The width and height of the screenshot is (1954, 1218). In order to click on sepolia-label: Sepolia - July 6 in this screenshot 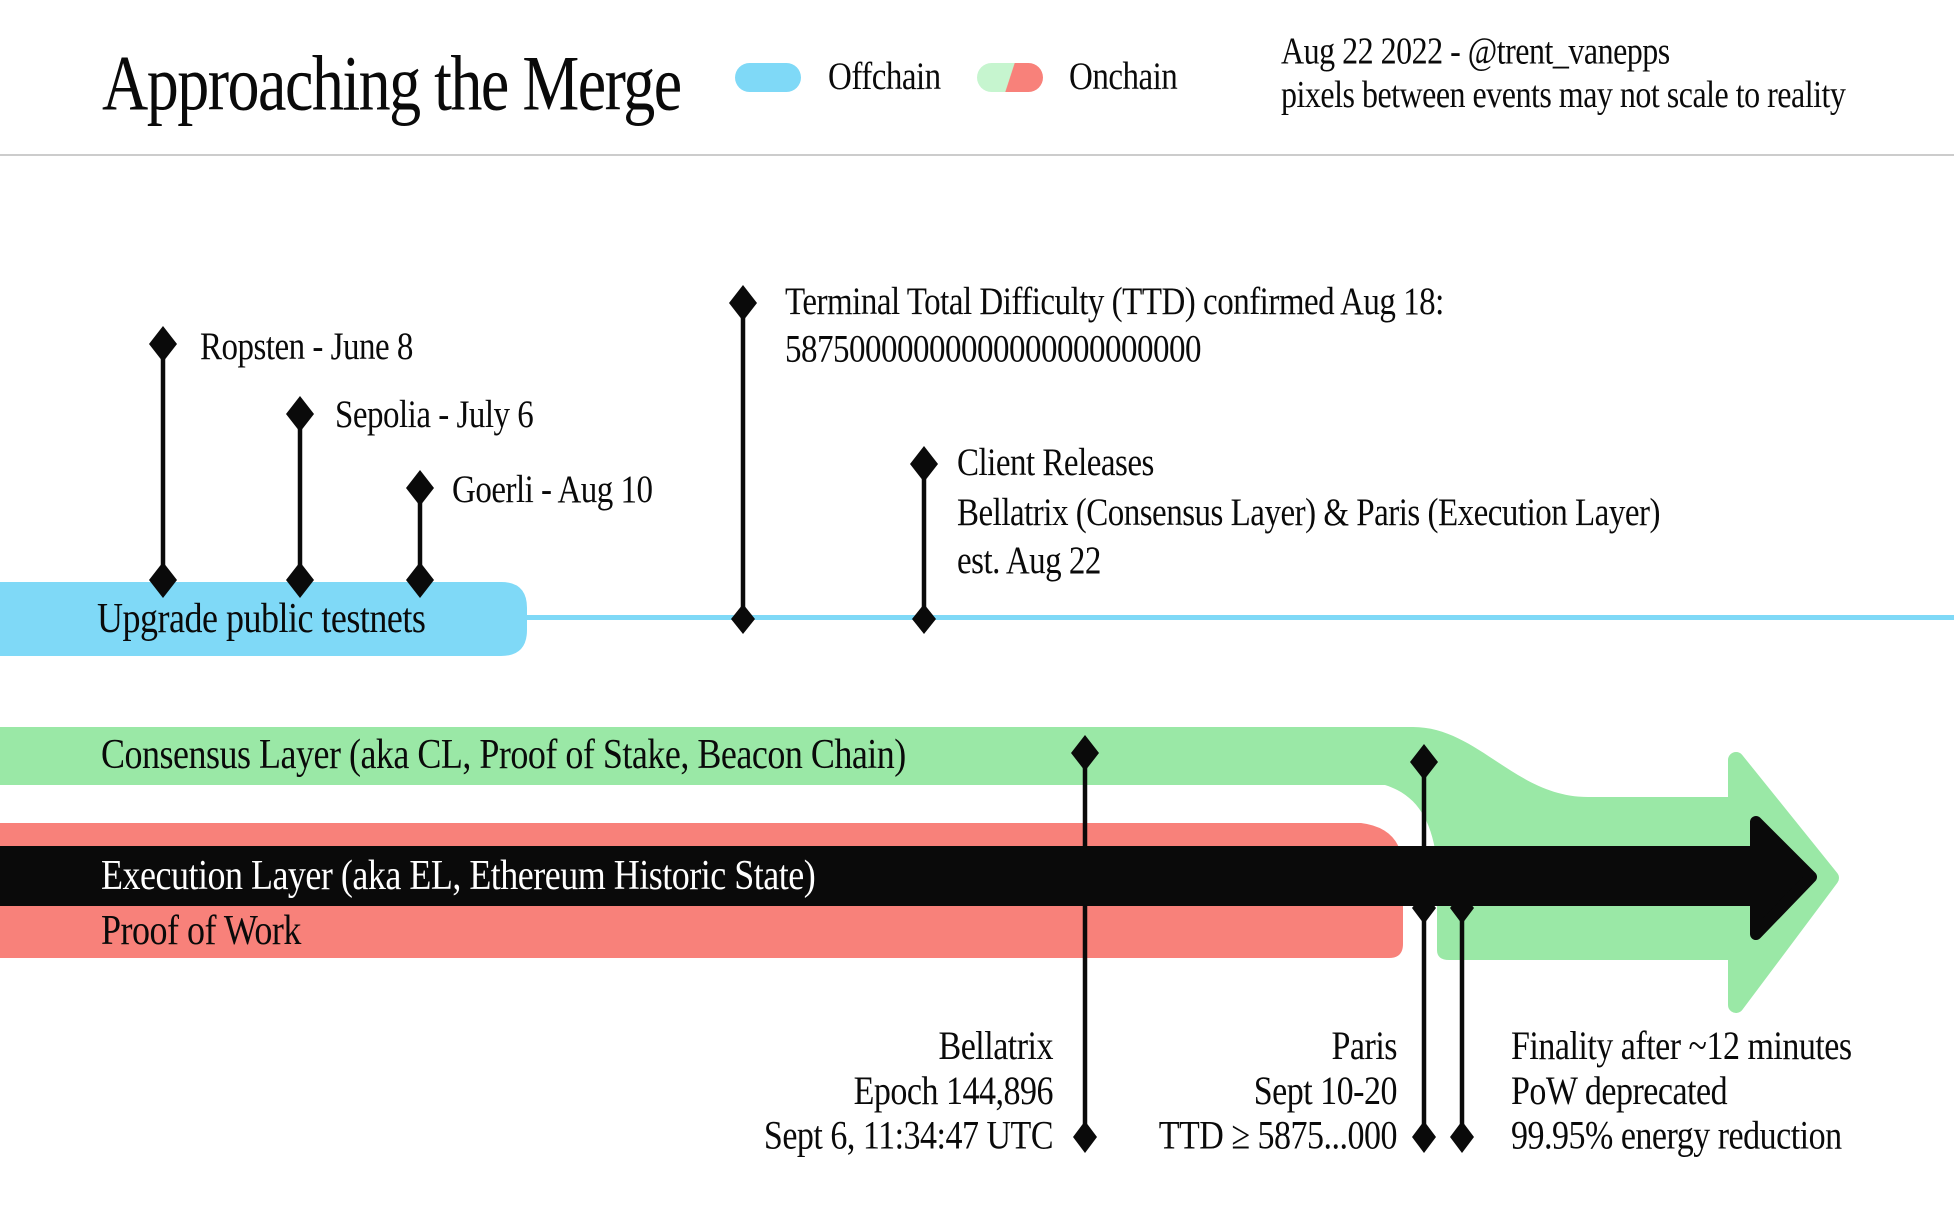, I will do `click(434, 415)`.